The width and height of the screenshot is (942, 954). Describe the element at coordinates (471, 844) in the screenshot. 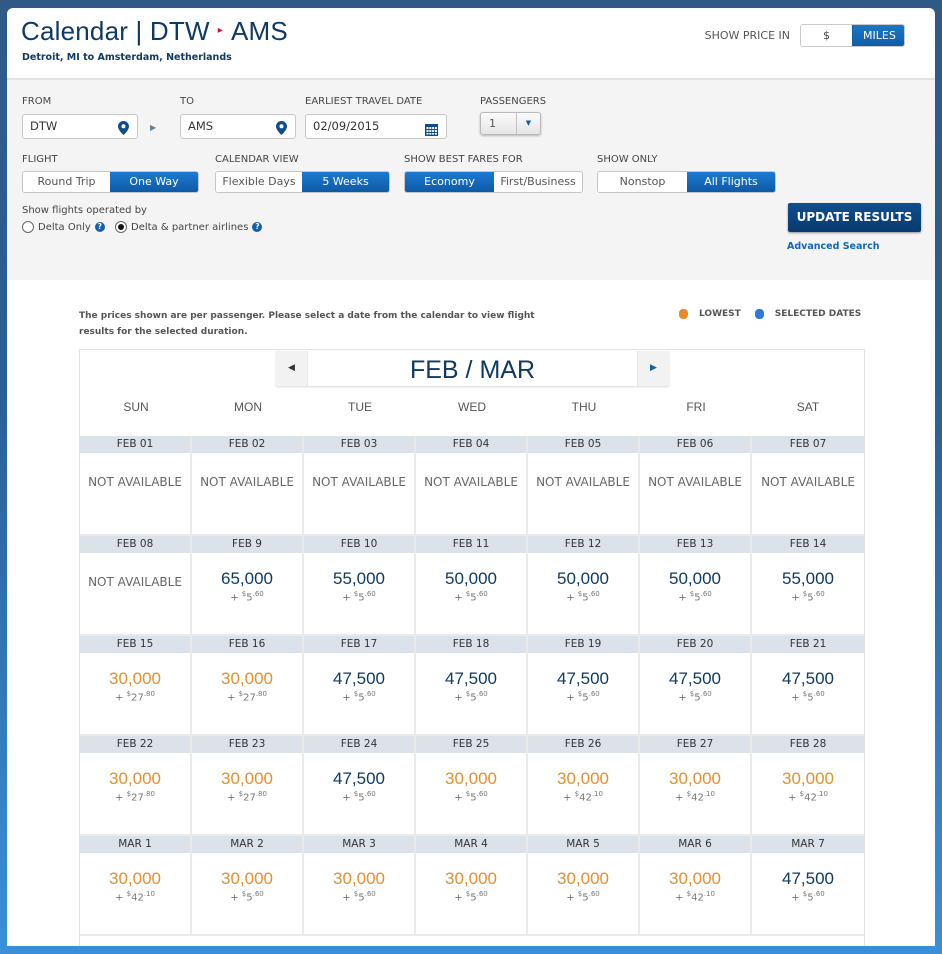

I see `day-date-label: MAR 4` at that location.